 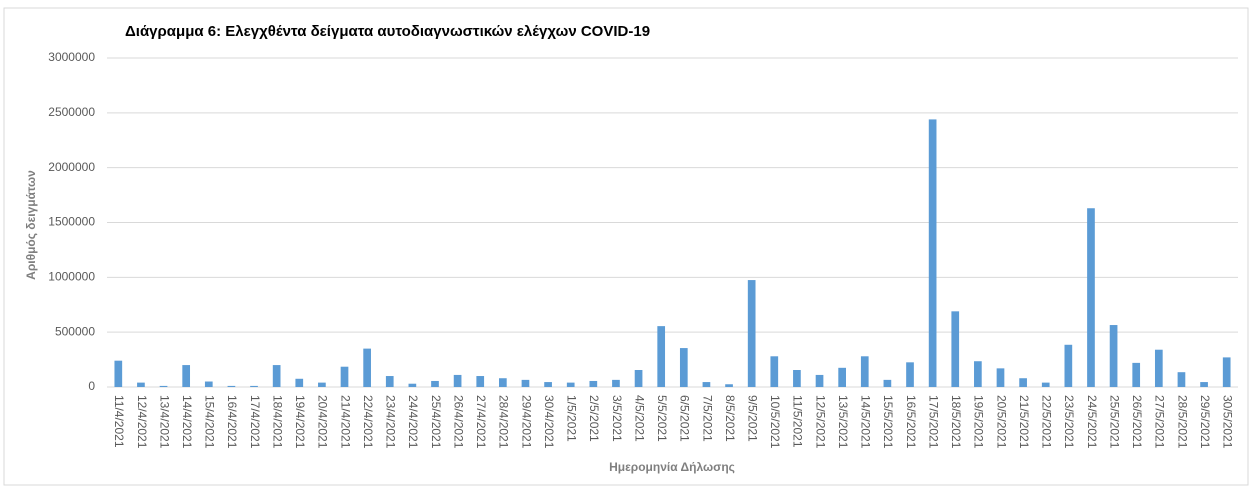 I want to click on x-tick-label: 22/4/2021, so click(x=368, y=422).